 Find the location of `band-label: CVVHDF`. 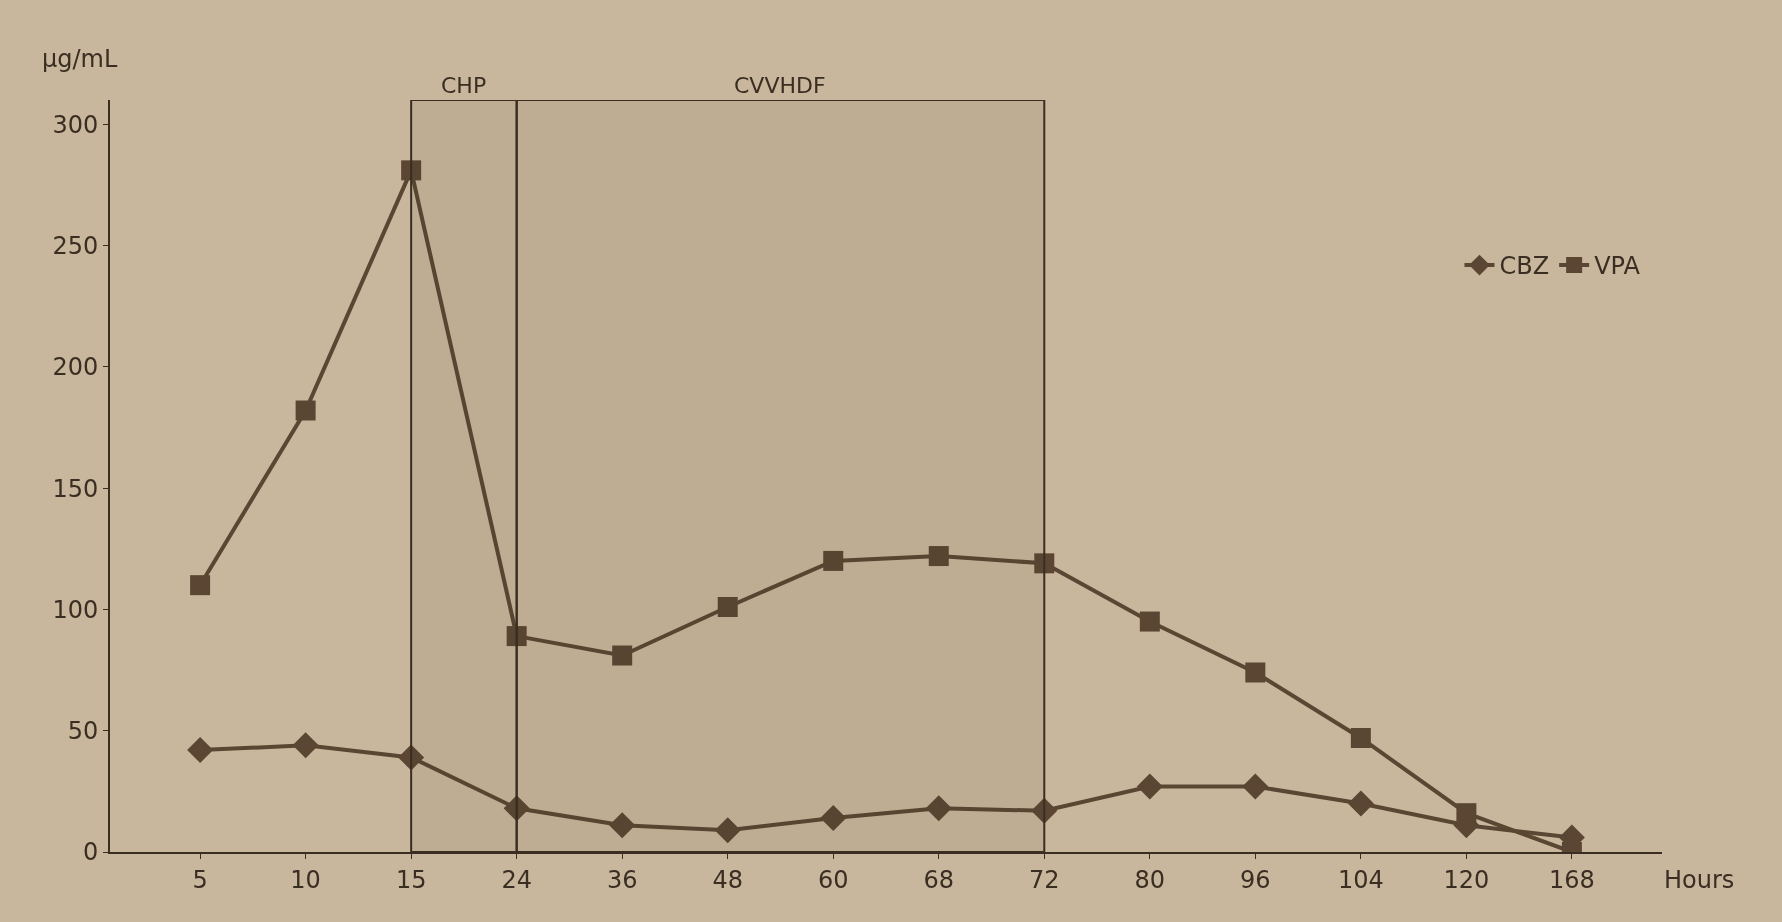

band-label: CVVHDF is located at coordinates (780, 85).